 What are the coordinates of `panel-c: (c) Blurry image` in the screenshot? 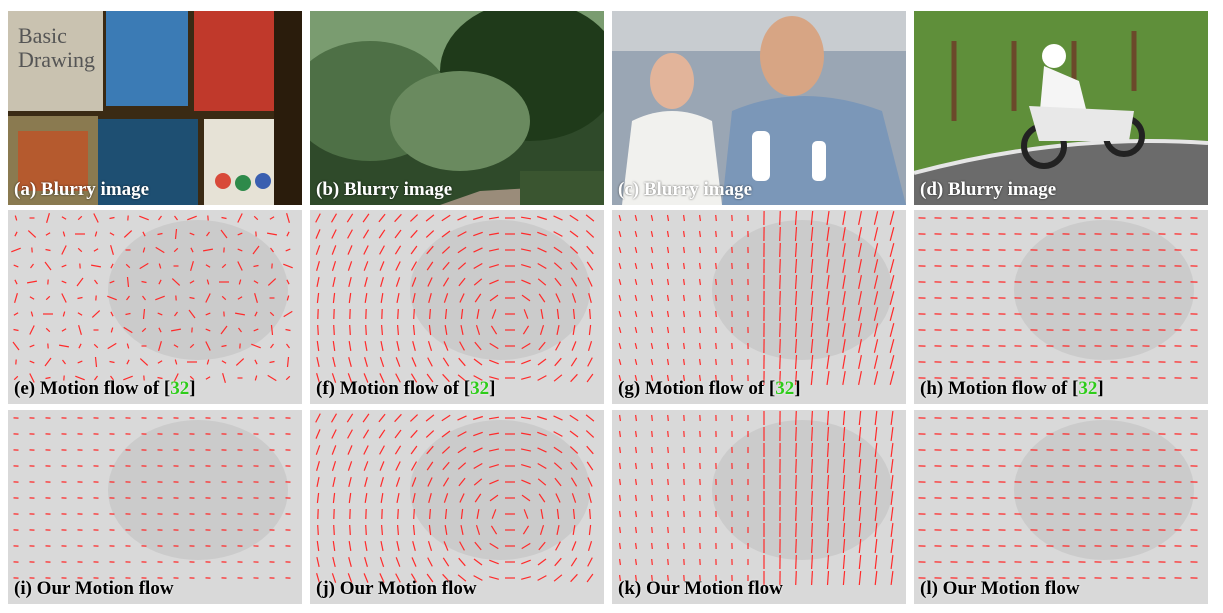 It's located at (759, 108).